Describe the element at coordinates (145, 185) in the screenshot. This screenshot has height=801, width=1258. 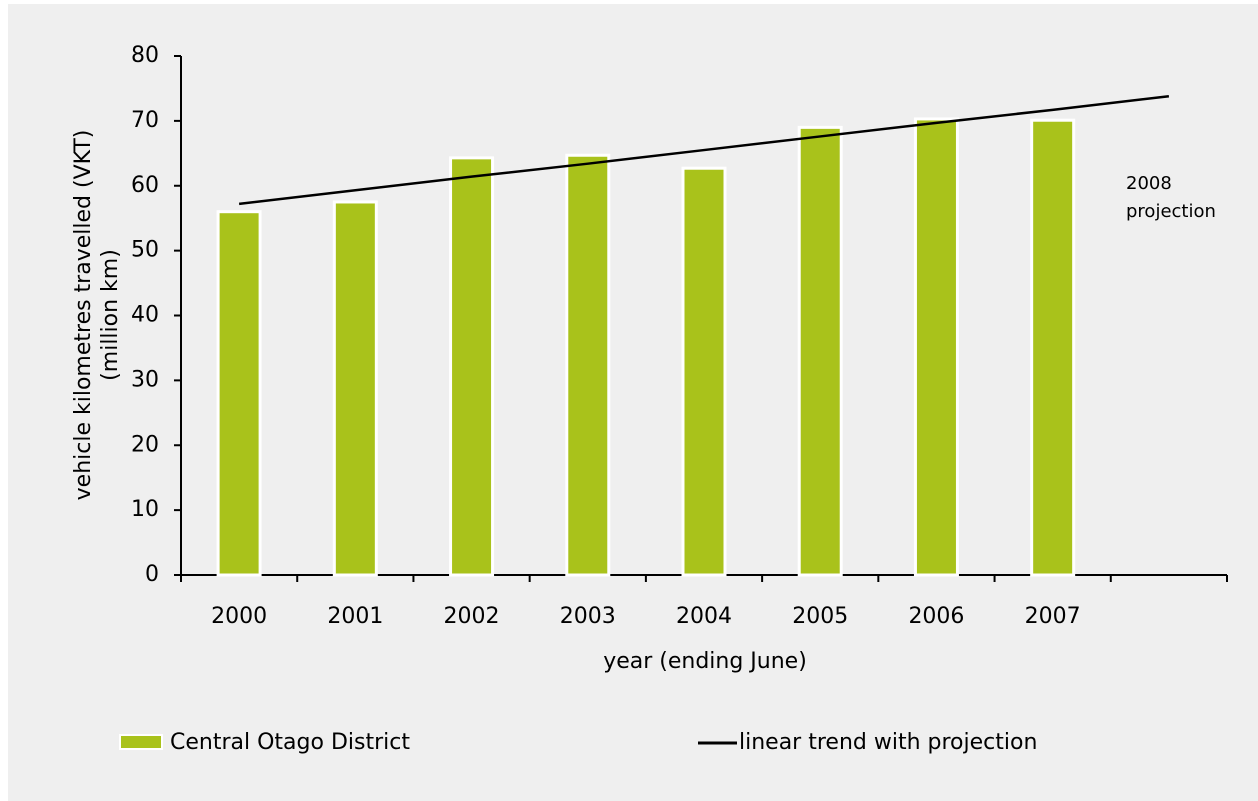
I see `y-tick-label: 60` at that location.